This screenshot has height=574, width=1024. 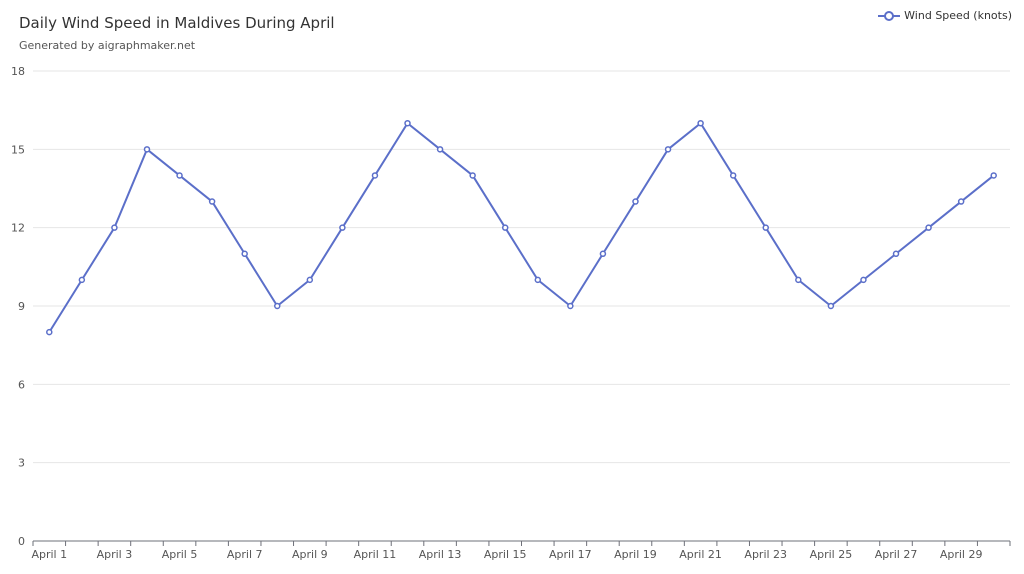 What do you see at coordinates (570, 554) in the screenshot?
I see `x-tick-label: April 17` at bounding box center [570, 554].